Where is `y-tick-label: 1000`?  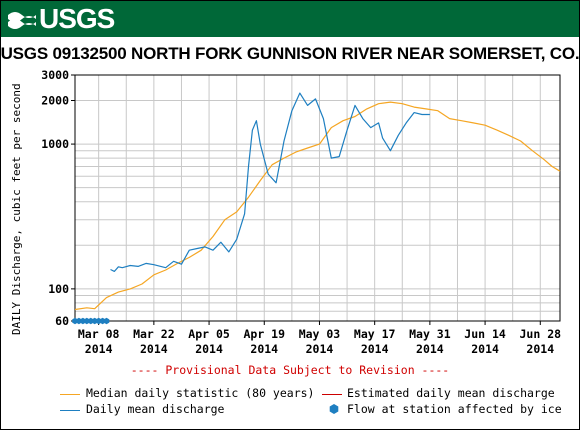
y-tick-label: 1000 is located at coordinates (55, 144).